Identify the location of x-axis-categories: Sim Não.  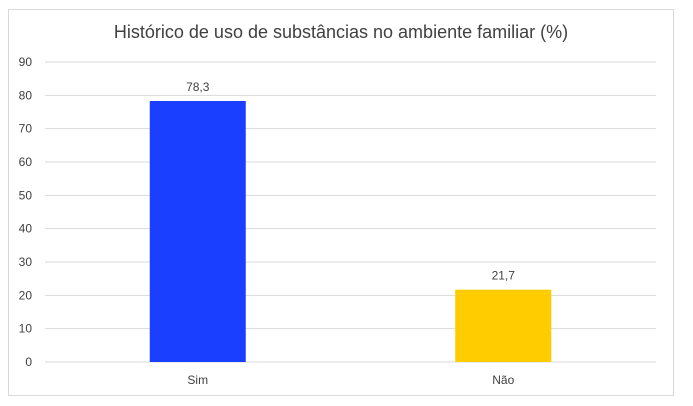
(350, 380).